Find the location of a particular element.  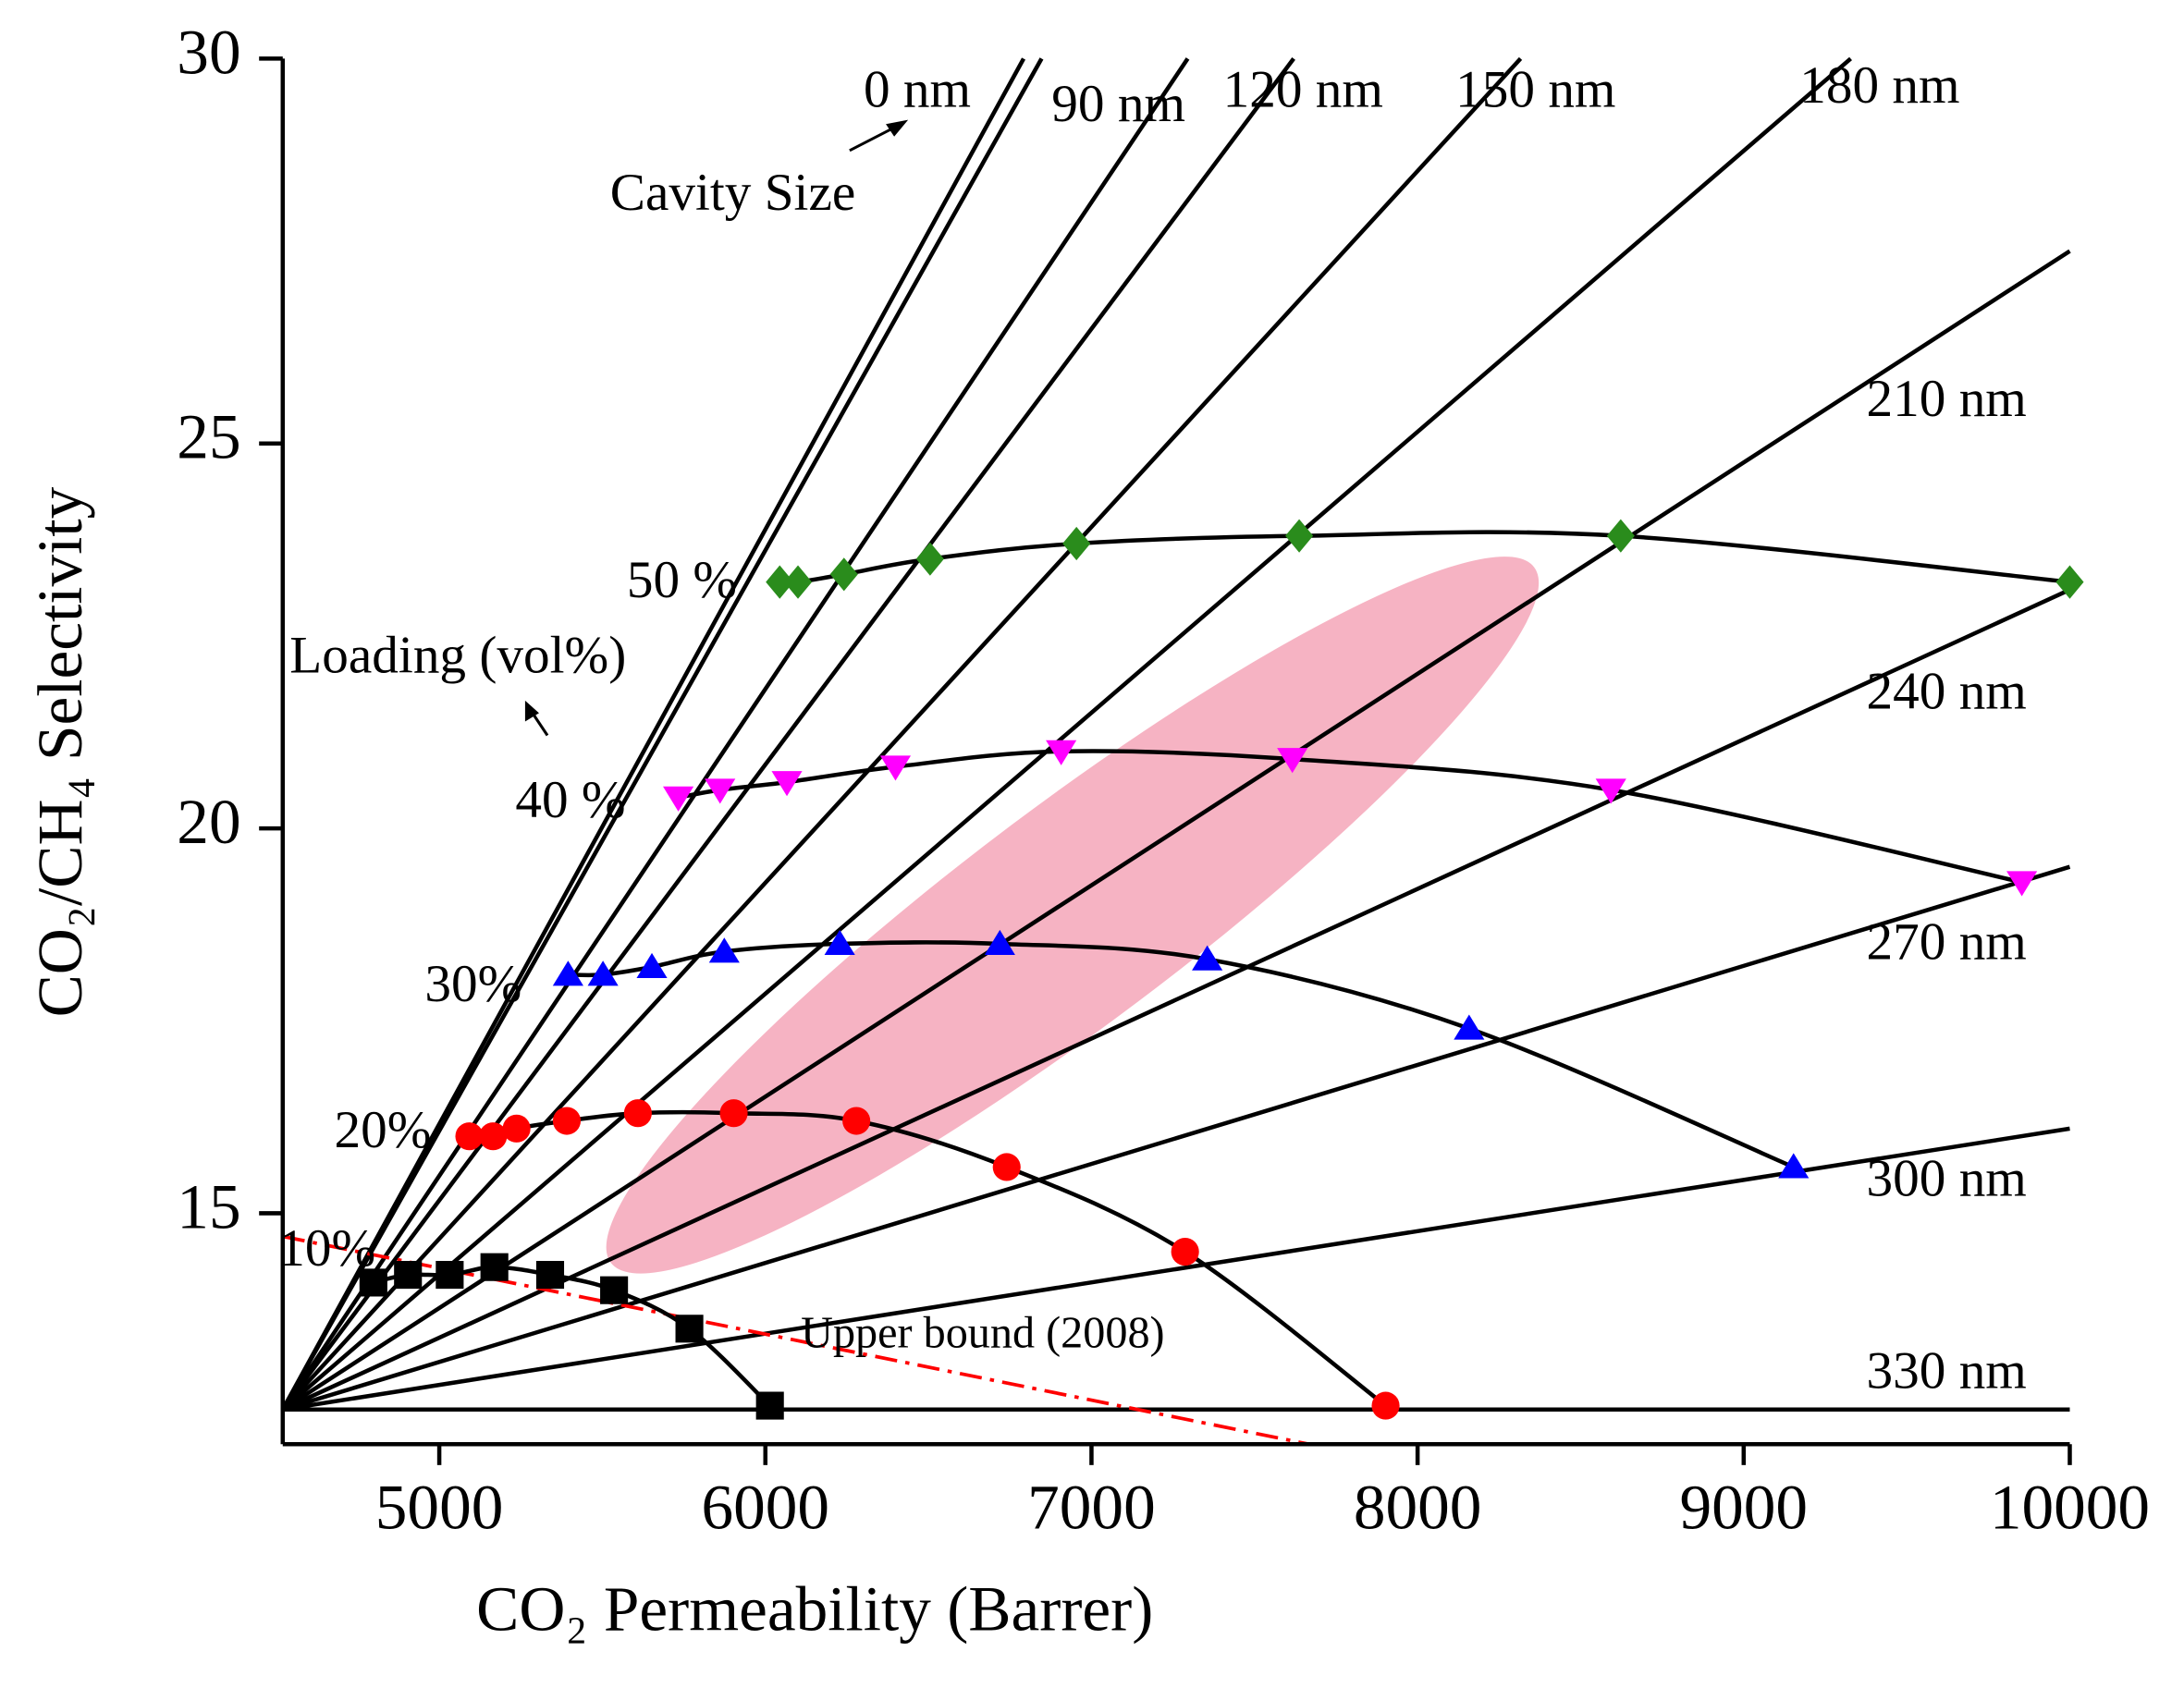

y-axis-title: CO₂/CH₄ Selectivity is located at coordinates (59, 752).